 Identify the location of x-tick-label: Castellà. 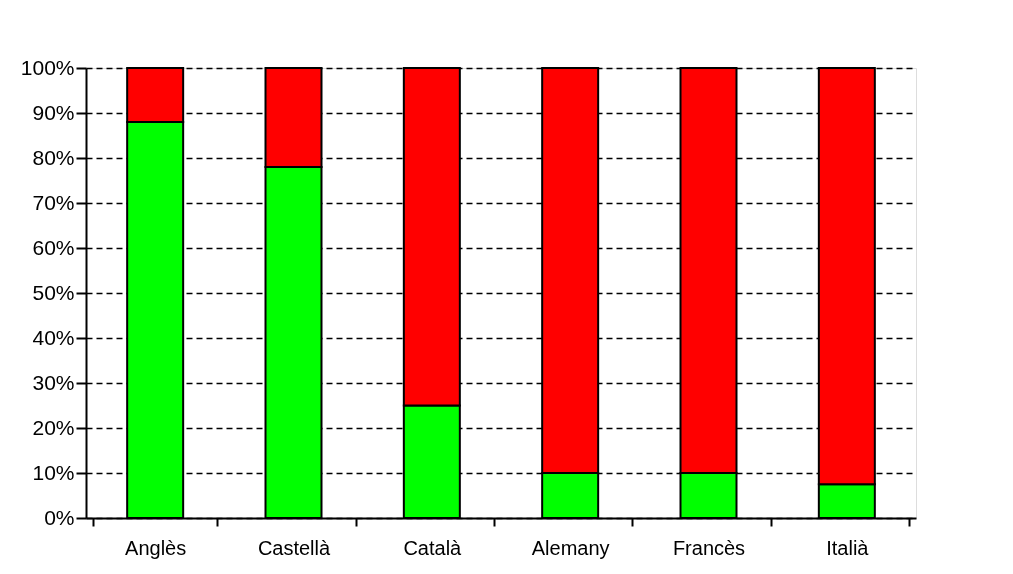
(294, 547).